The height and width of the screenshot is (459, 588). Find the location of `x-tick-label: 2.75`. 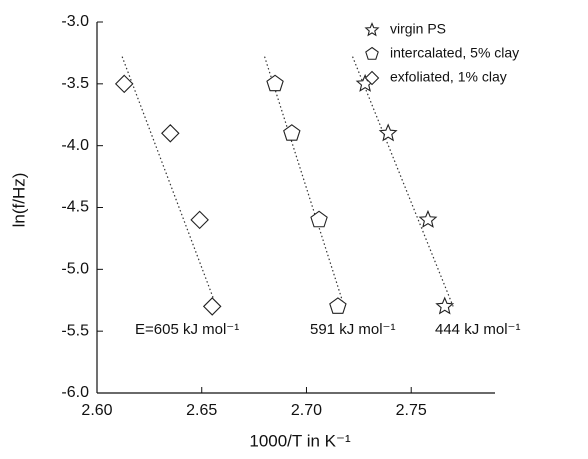

x-tick-label: 2.75 is located at coordinates (411, 410).